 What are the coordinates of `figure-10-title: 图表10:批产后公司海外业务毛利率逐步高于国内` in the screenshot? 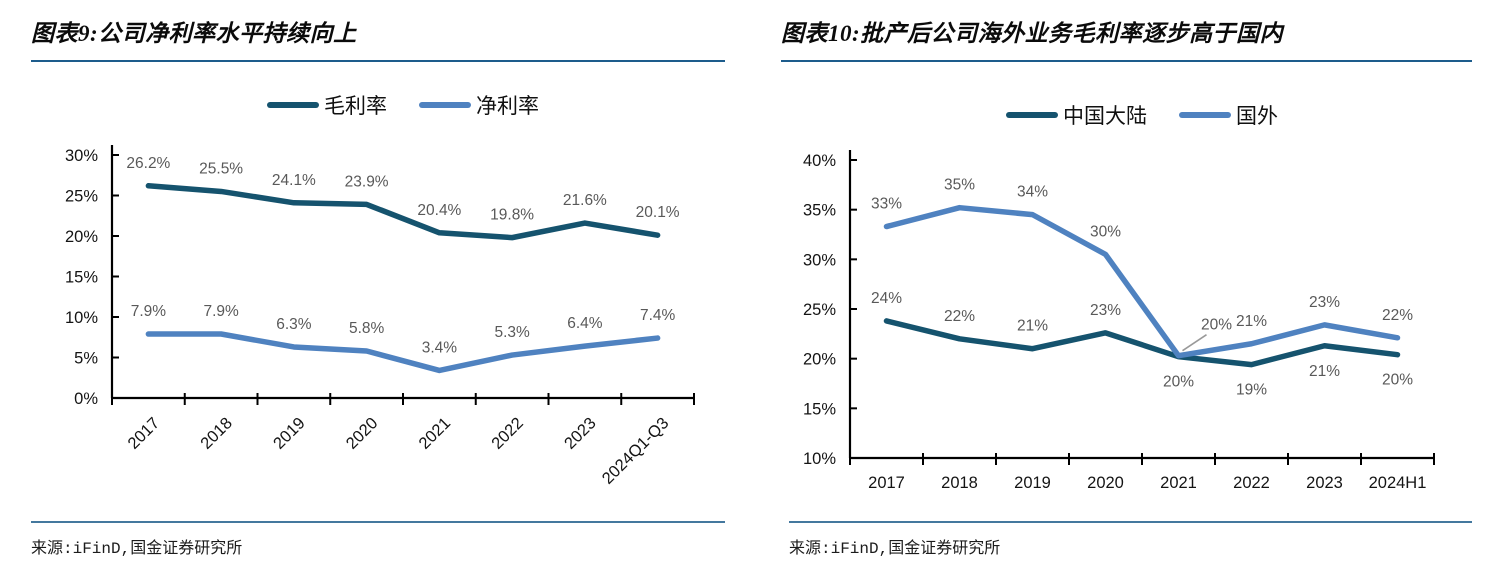 It's located at (1032, 33).